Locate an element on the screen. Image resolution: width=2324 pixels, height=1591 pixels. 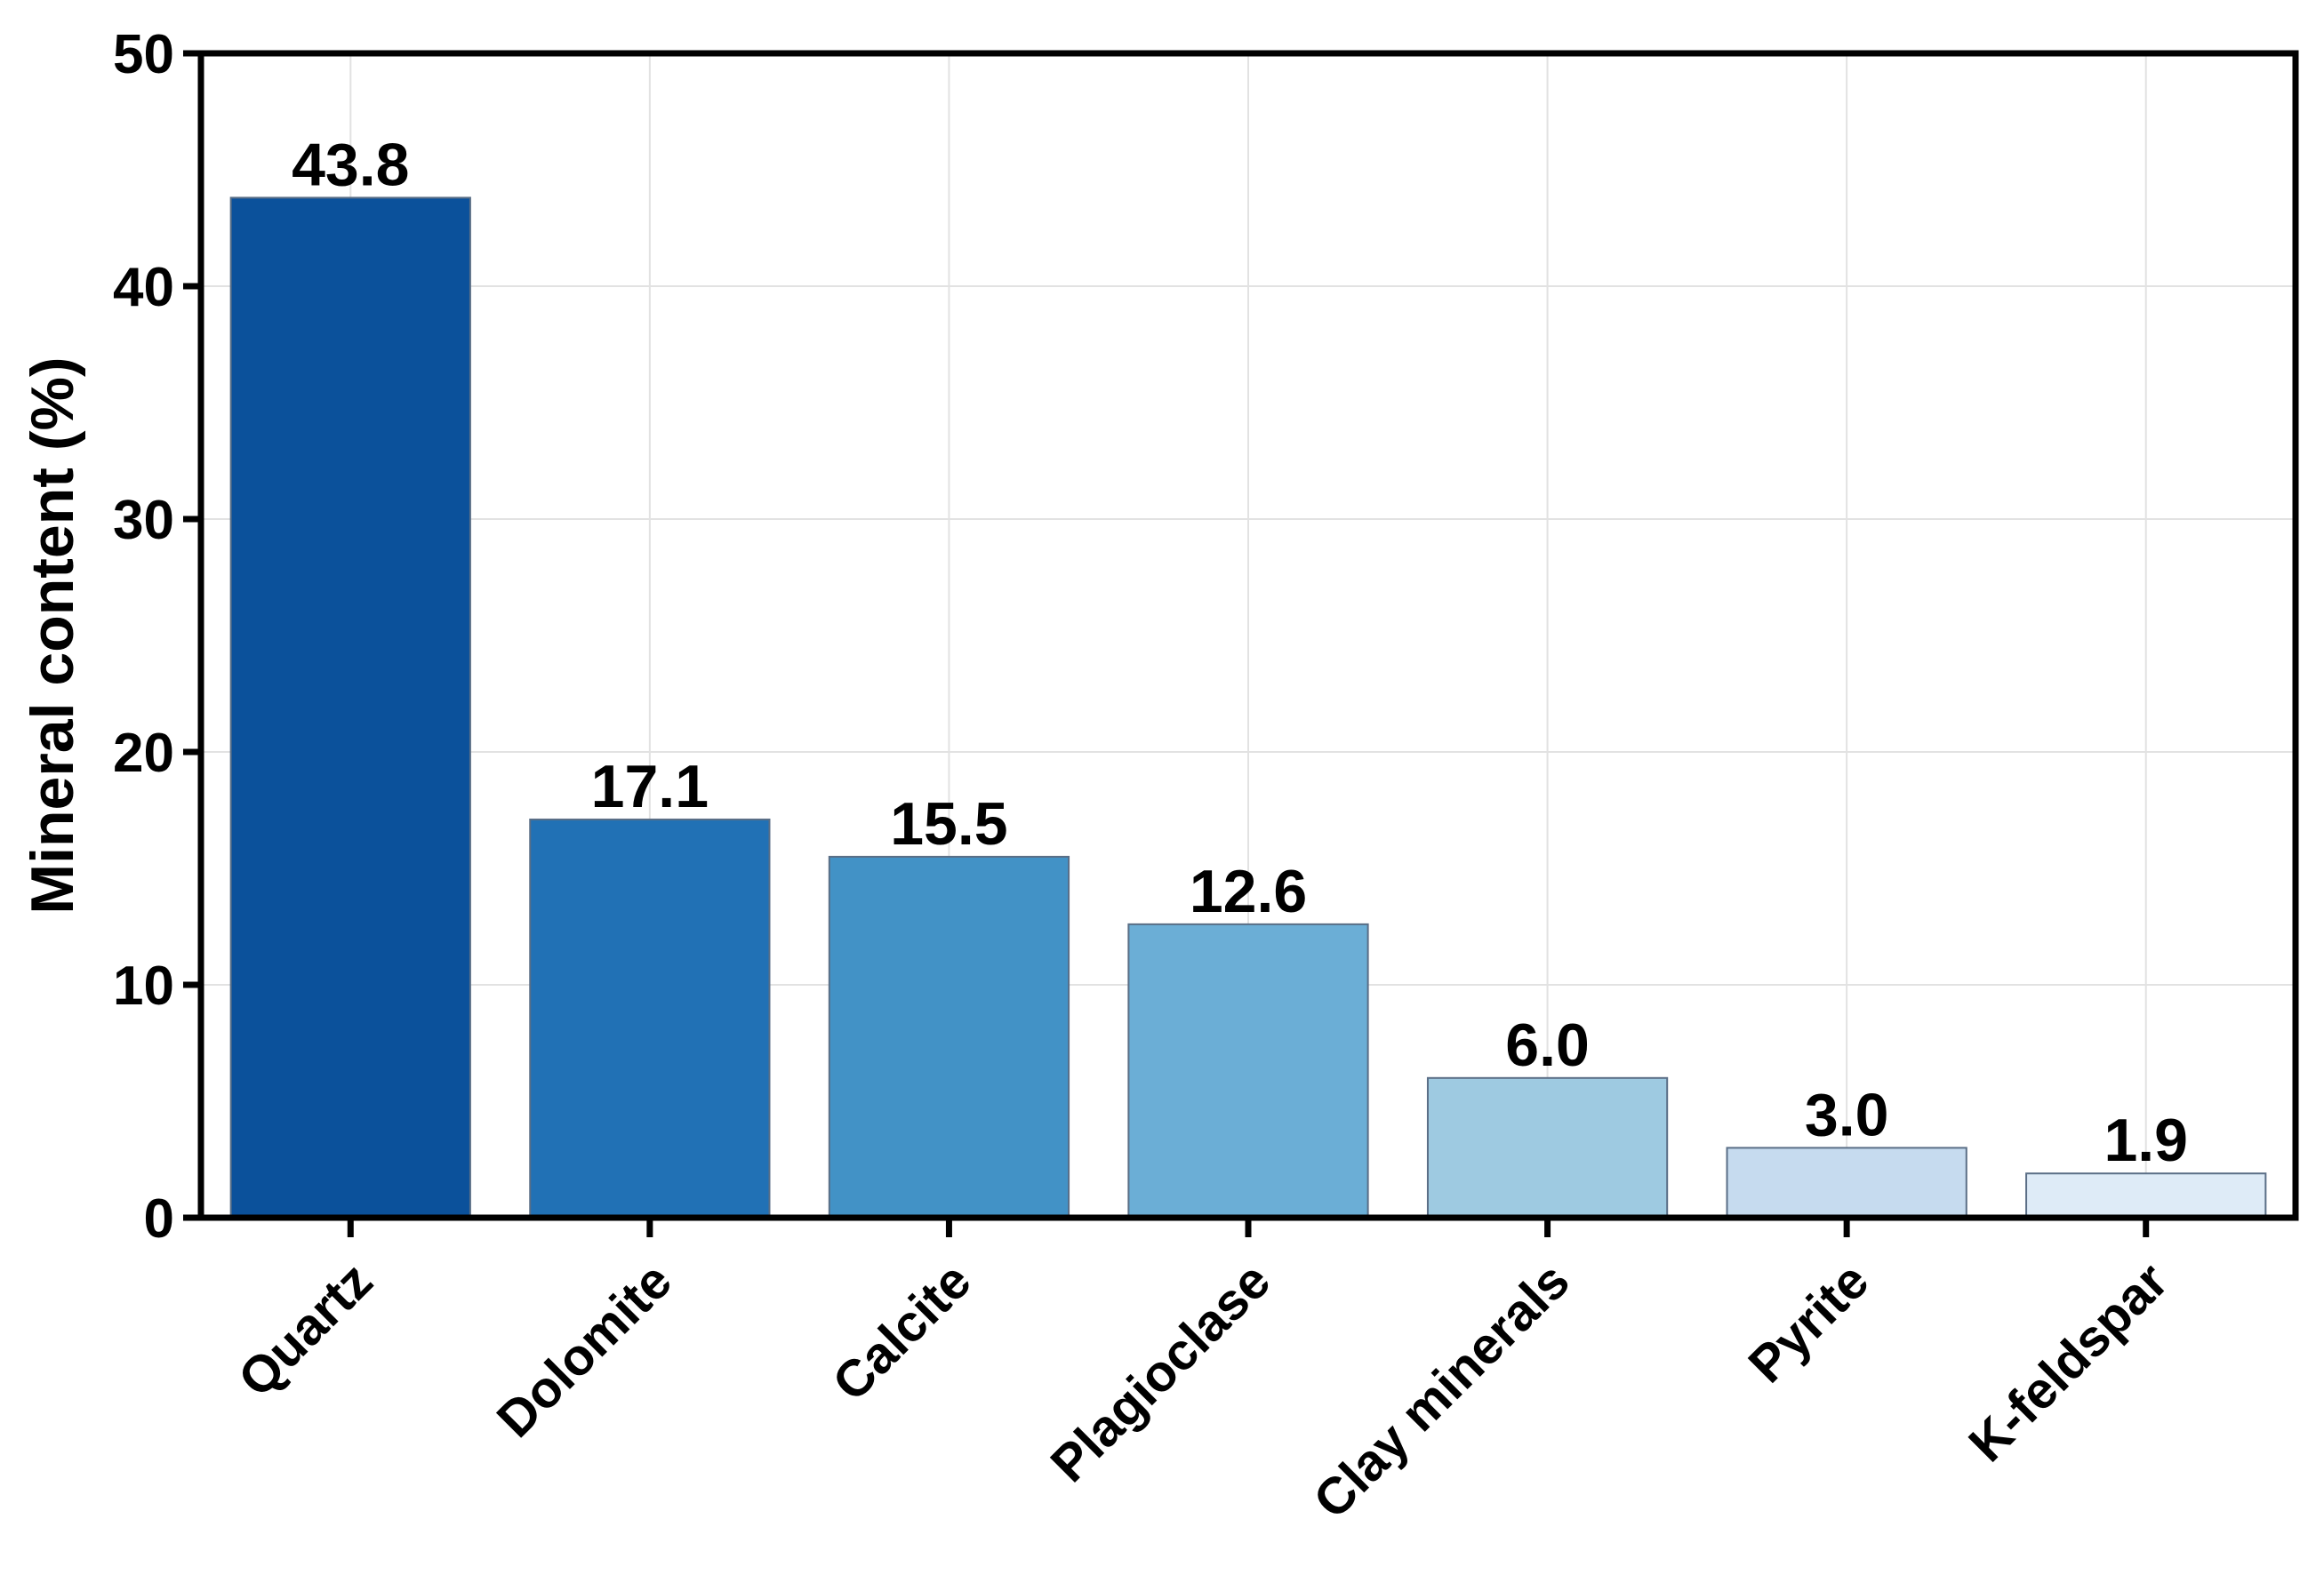
y-tick-label: 0 is located at coordinates (159, 1219).